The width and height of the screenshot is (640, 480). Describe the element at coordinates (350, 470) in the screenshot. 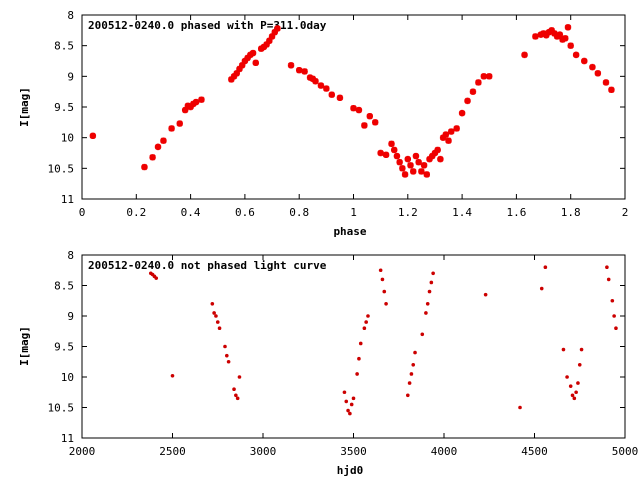

I see `unphased-plot-xlabel: hjd0` at that location.